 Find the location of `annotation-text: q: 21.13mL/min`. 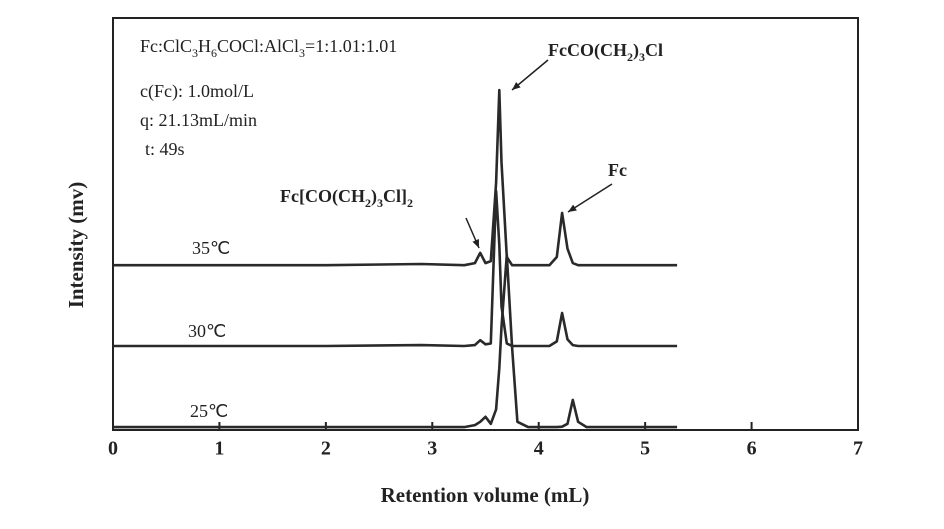

annotation-text: q: 21.13mL/min is located at coordinates (198, 120).